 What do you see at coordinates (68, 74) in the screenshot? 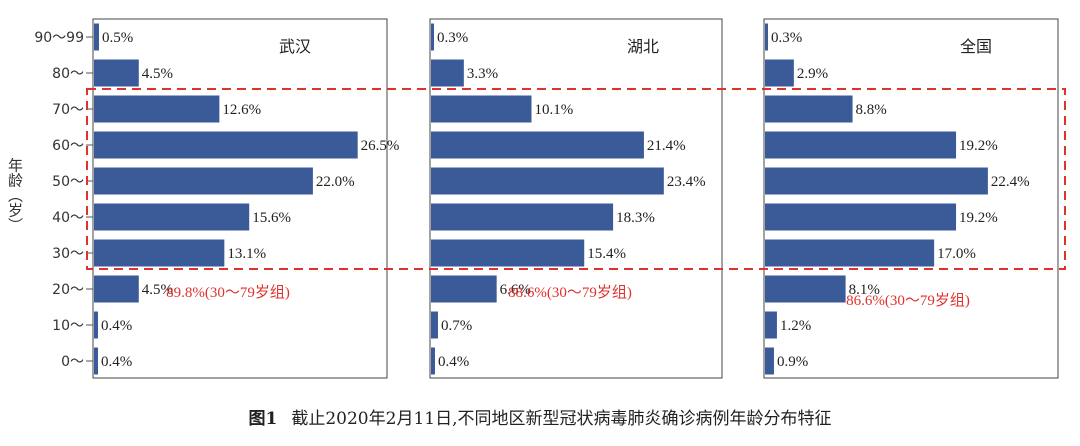
I see `y-tick-label: 80～` at bounding box center [68, 74].